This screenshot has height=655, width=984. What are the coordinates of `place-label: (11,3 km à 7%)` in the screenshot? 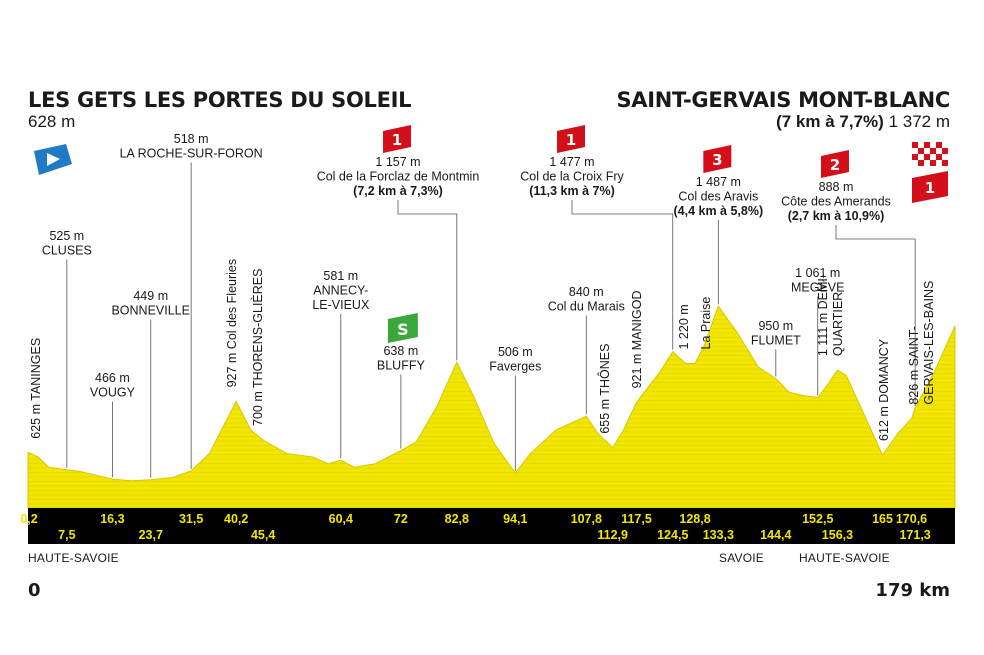 It's located at (571, 191).